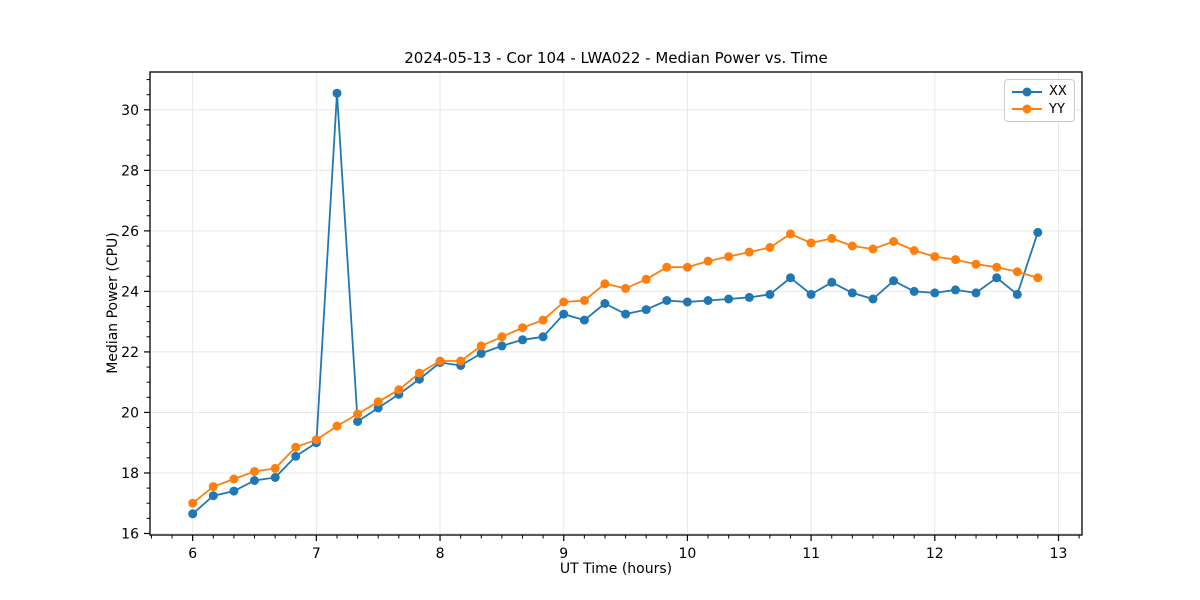 This screenshot has width=1200, height=600. Describe the element at coordinates (130, 111) in the screenshot. I see `y-tick-label: 30` at that location.